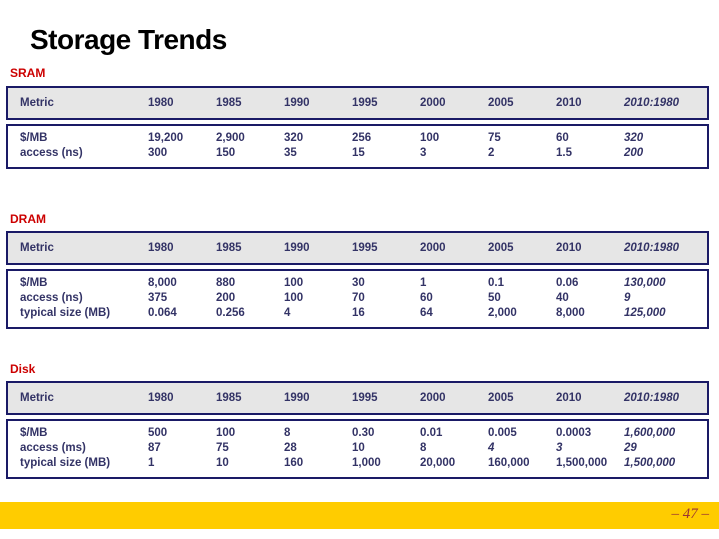  Describe the element at coordinates (567, 283) in the screenshot. I see `value-cell: 0.06` at that location.